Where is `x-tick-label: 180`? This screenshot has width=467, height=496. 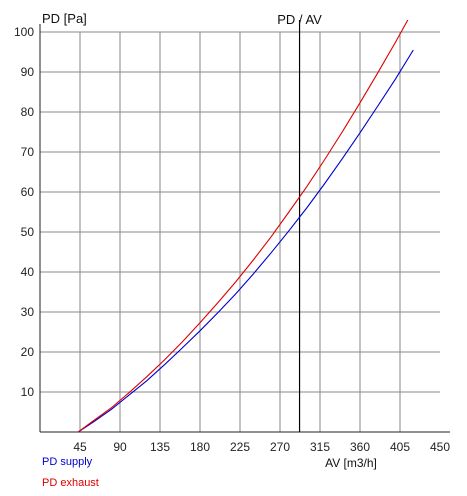 x-tick-label: 180 is located at coordinates (200, 447).